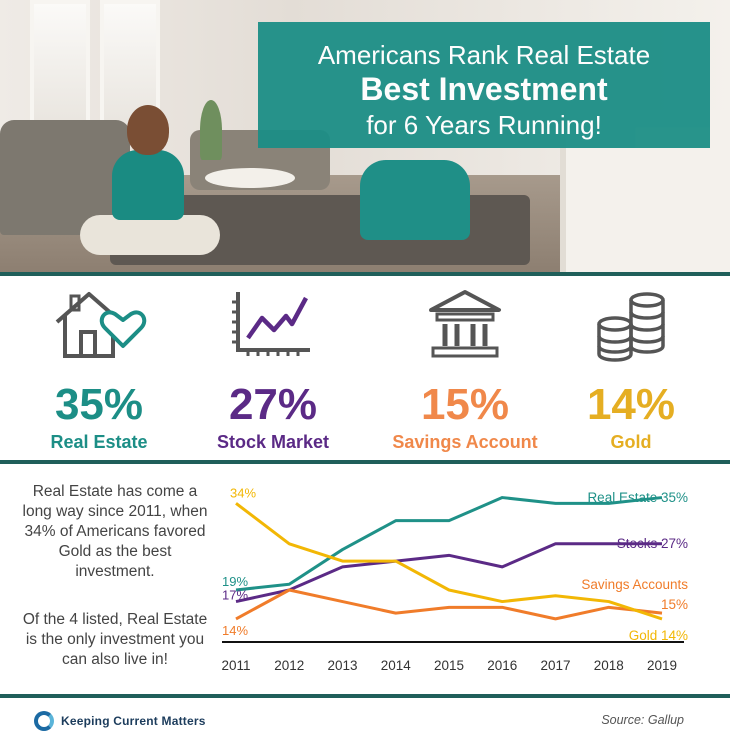  Describe the element at coordinates (273, 404) in the screenshot. I see `stat-value: 27%` at that location.